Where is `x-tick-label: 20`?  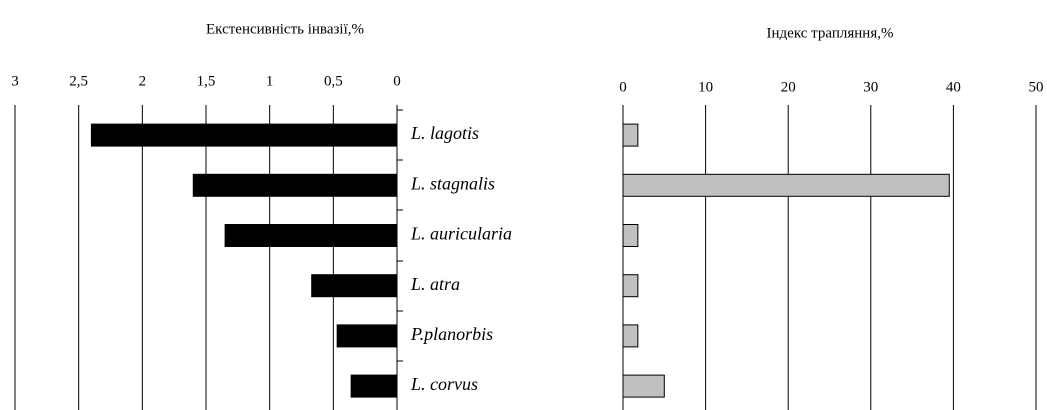
x-tick-label: 20 is located at coordinates (788, 87).